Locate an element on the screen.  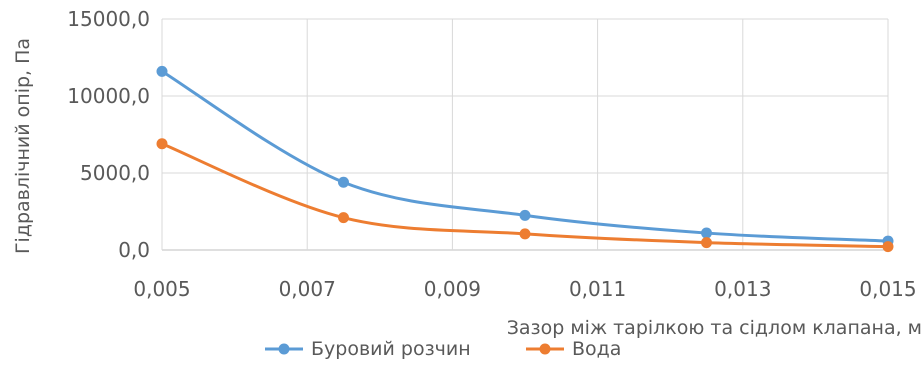
legend-label: Вода is located at coordinates (596, 349).